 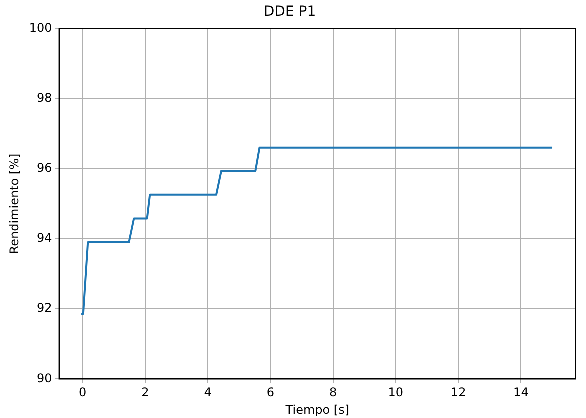 What do you see at coordinates (44, 98) in the screenshot?
I see `y-tick-label: 98` at bounding box center [44, 98].